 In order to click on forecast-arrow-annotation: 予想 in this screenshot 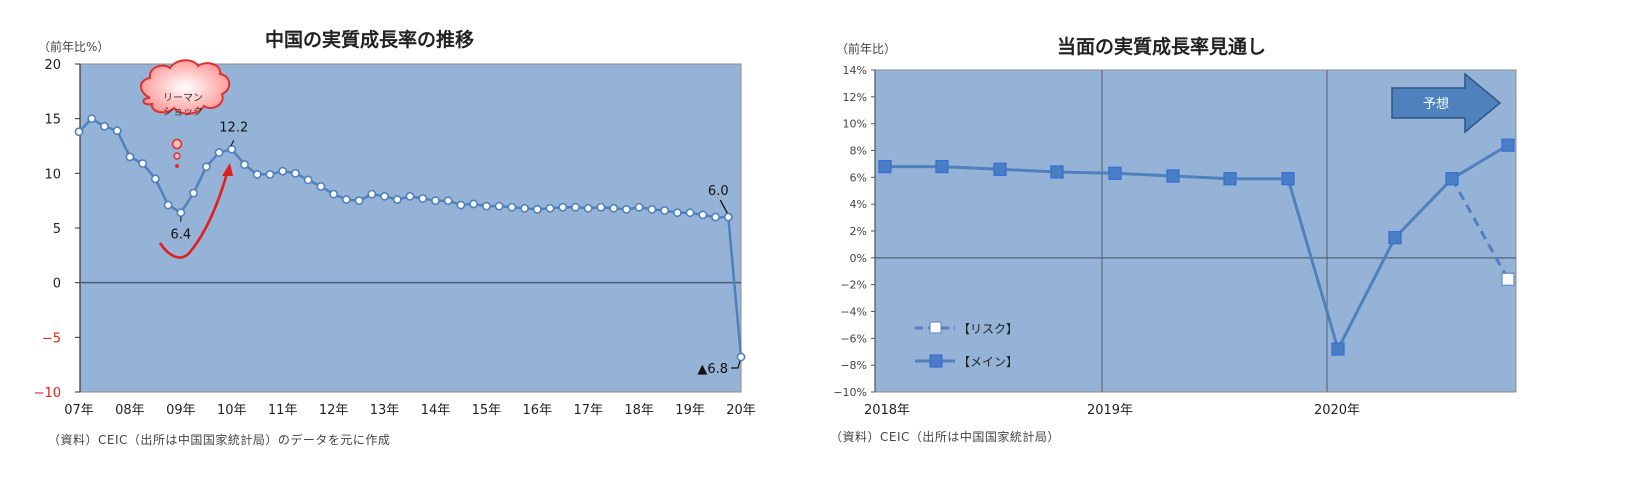, I will do `click(1446, 103)`.